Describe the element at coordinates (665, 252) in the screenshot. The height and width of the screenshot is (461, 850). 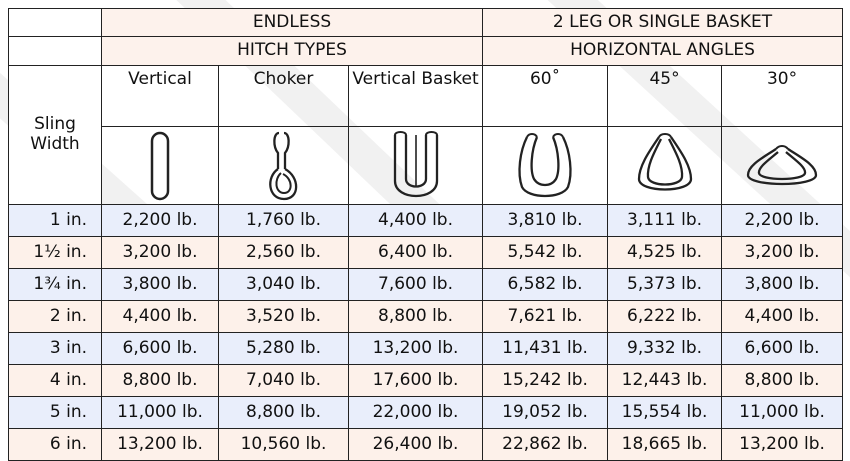
I see `table-cell: 4,525 lb.` at that location.